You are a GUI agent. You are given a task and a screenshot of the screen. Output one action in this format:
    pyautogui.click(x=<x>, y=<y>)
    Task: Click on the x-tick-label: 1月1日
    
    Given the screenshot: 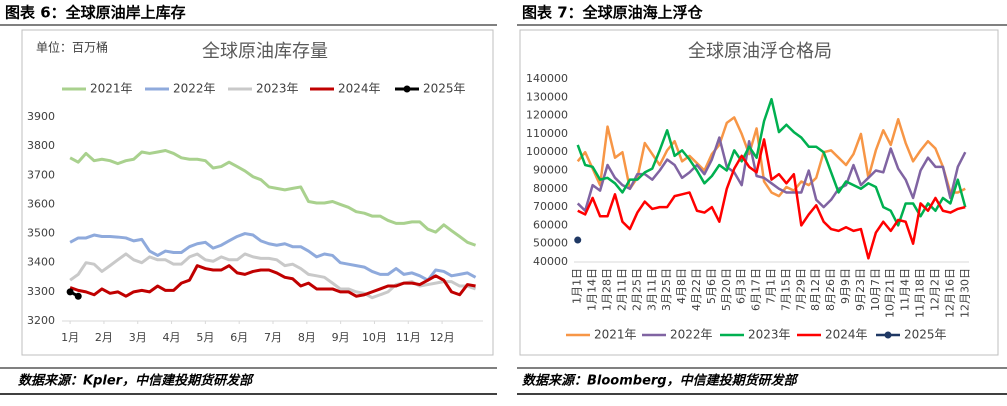 What is the action you would take?
    pyautogui.click(x=577, y=286)
    